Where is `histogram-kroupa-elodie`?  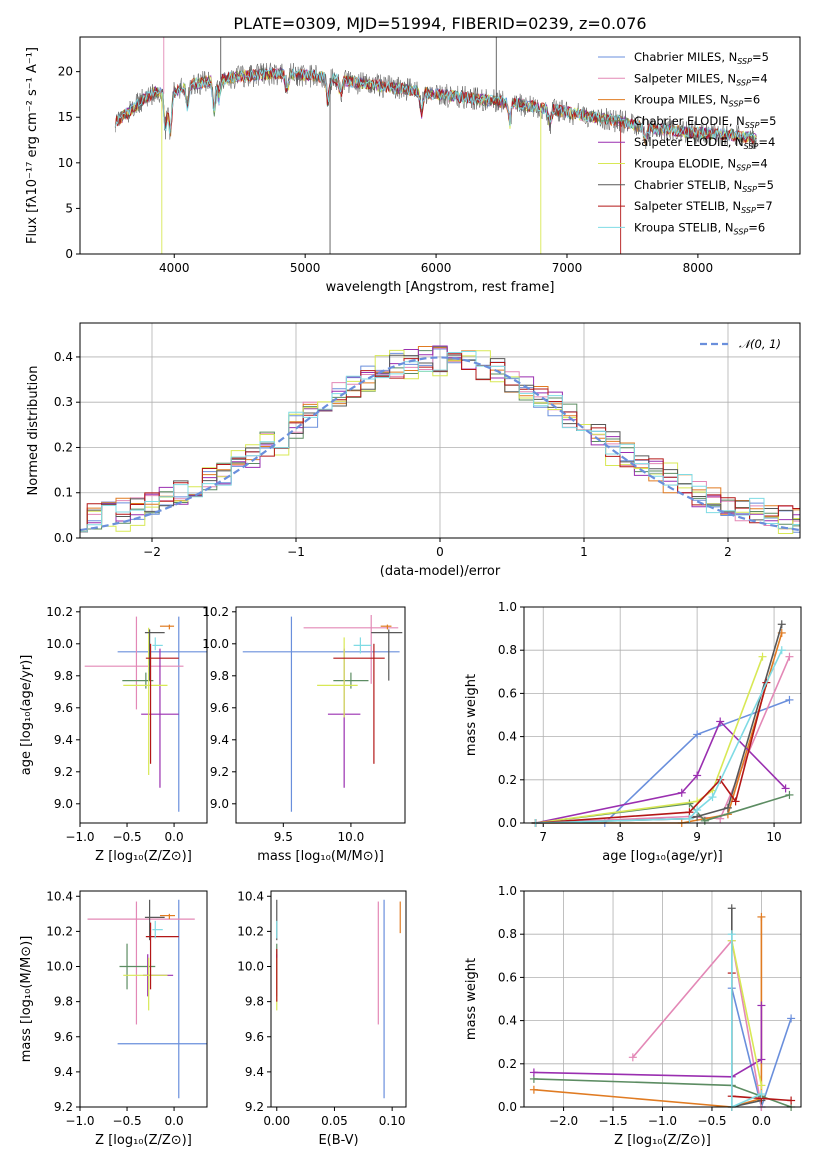 histogram-kroupa-elodie is located at coordinates (440, 441).